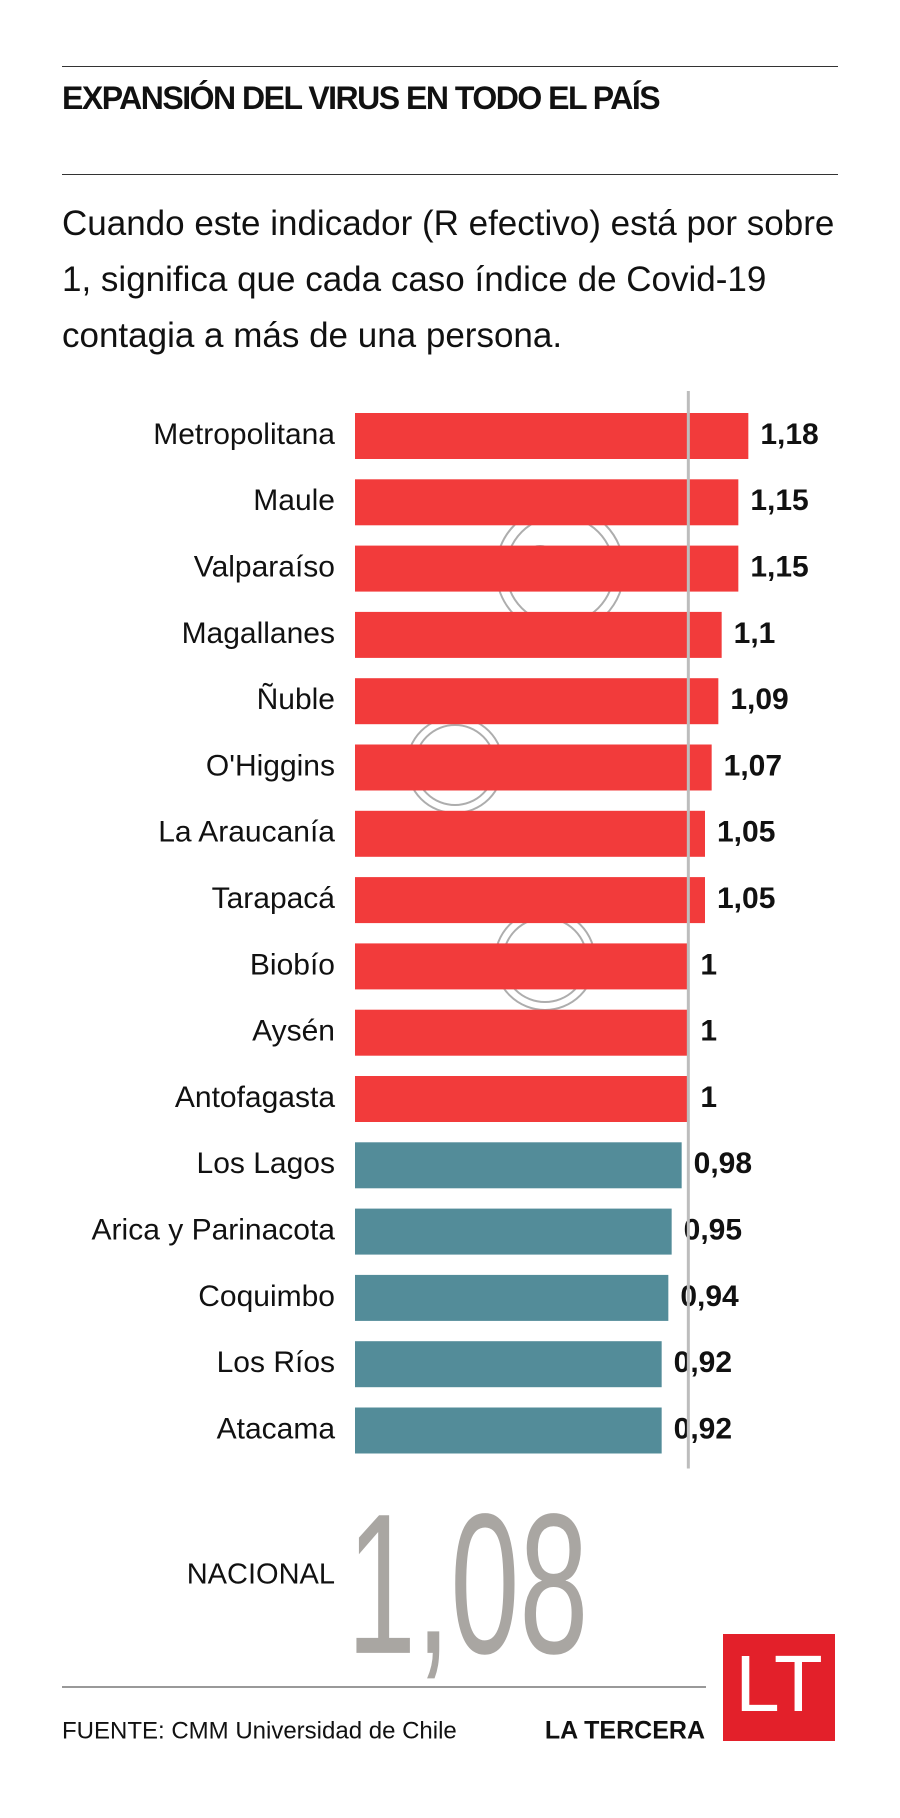  I want to click on logo-box, so click(779, 1687).